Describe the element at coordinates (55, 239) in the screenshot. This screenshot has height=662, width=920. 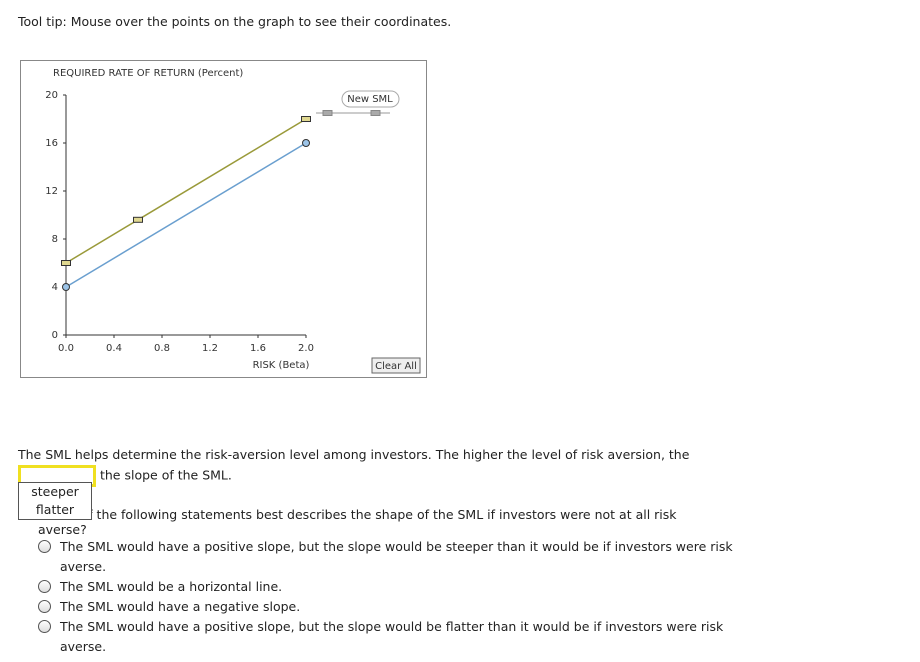
I see `y-tick-label: 8` at that location.